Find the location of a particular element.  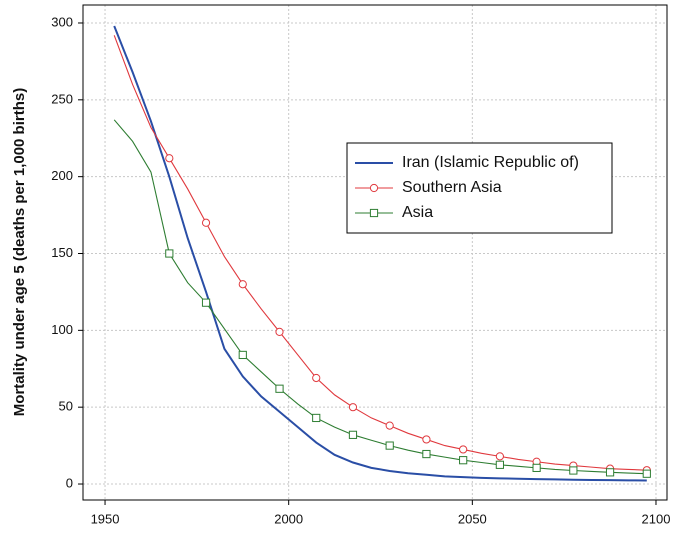

x-tick-label: 2050 is located at coordinates (472, 518).